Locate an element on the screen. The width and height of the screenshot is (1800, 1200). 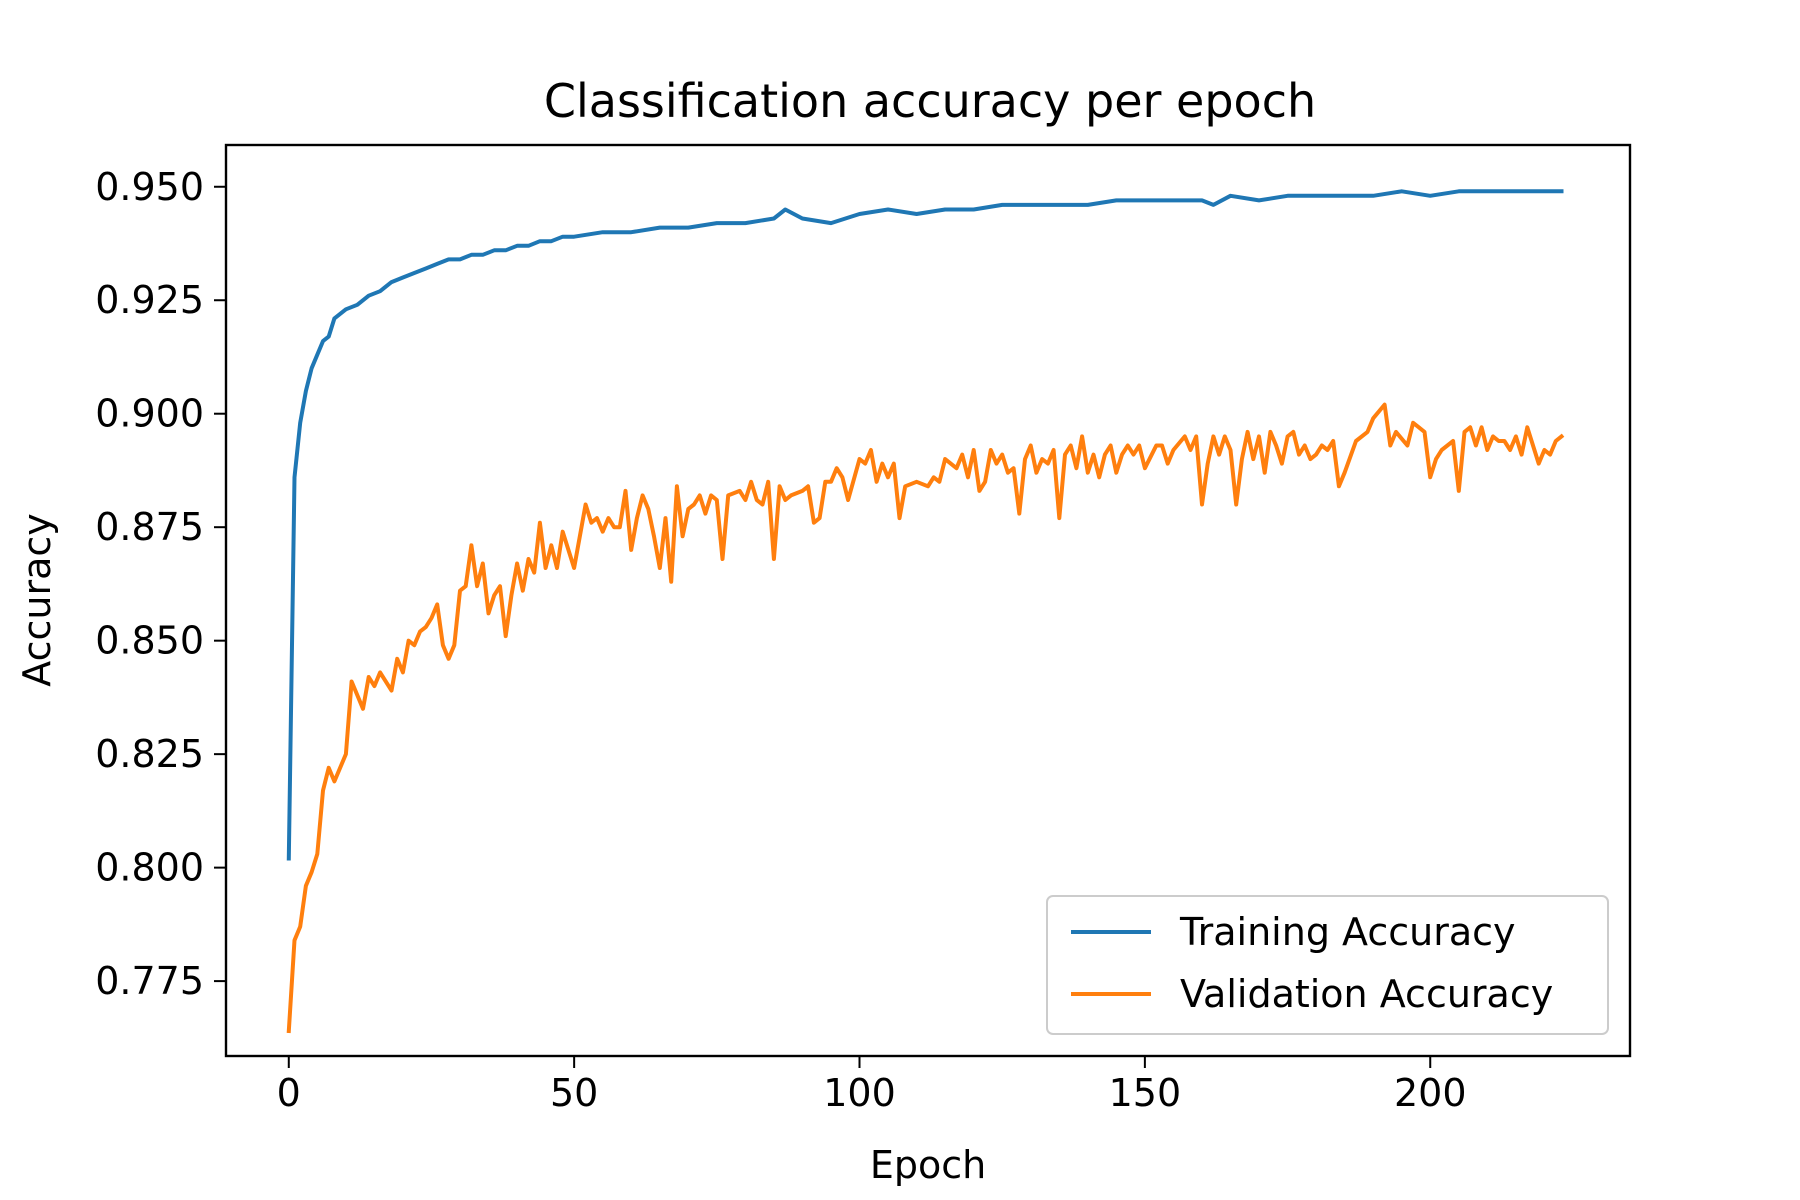
y-tick-label: 0.800 is located at coordinates (149, 868).